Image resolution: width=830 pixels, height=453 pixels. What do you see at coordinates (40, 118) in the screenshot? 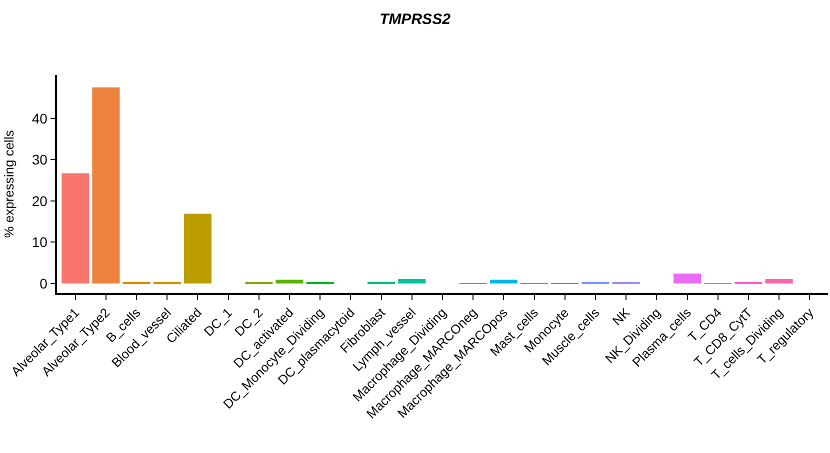
I see `y-tick-label: 40` at bounding box center [40, 118].